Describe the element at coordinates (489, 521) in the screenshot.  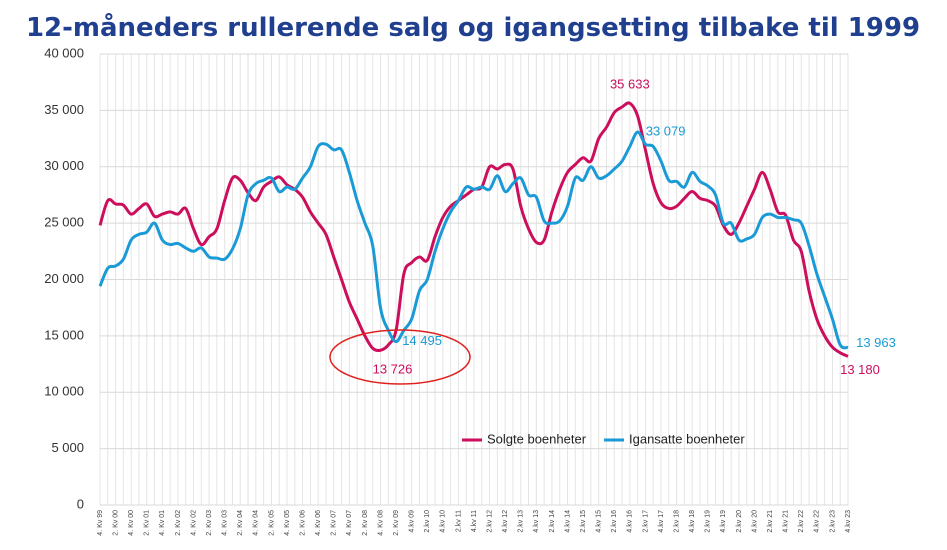
I see `x-tick-label: 2.kv 12` at that location.